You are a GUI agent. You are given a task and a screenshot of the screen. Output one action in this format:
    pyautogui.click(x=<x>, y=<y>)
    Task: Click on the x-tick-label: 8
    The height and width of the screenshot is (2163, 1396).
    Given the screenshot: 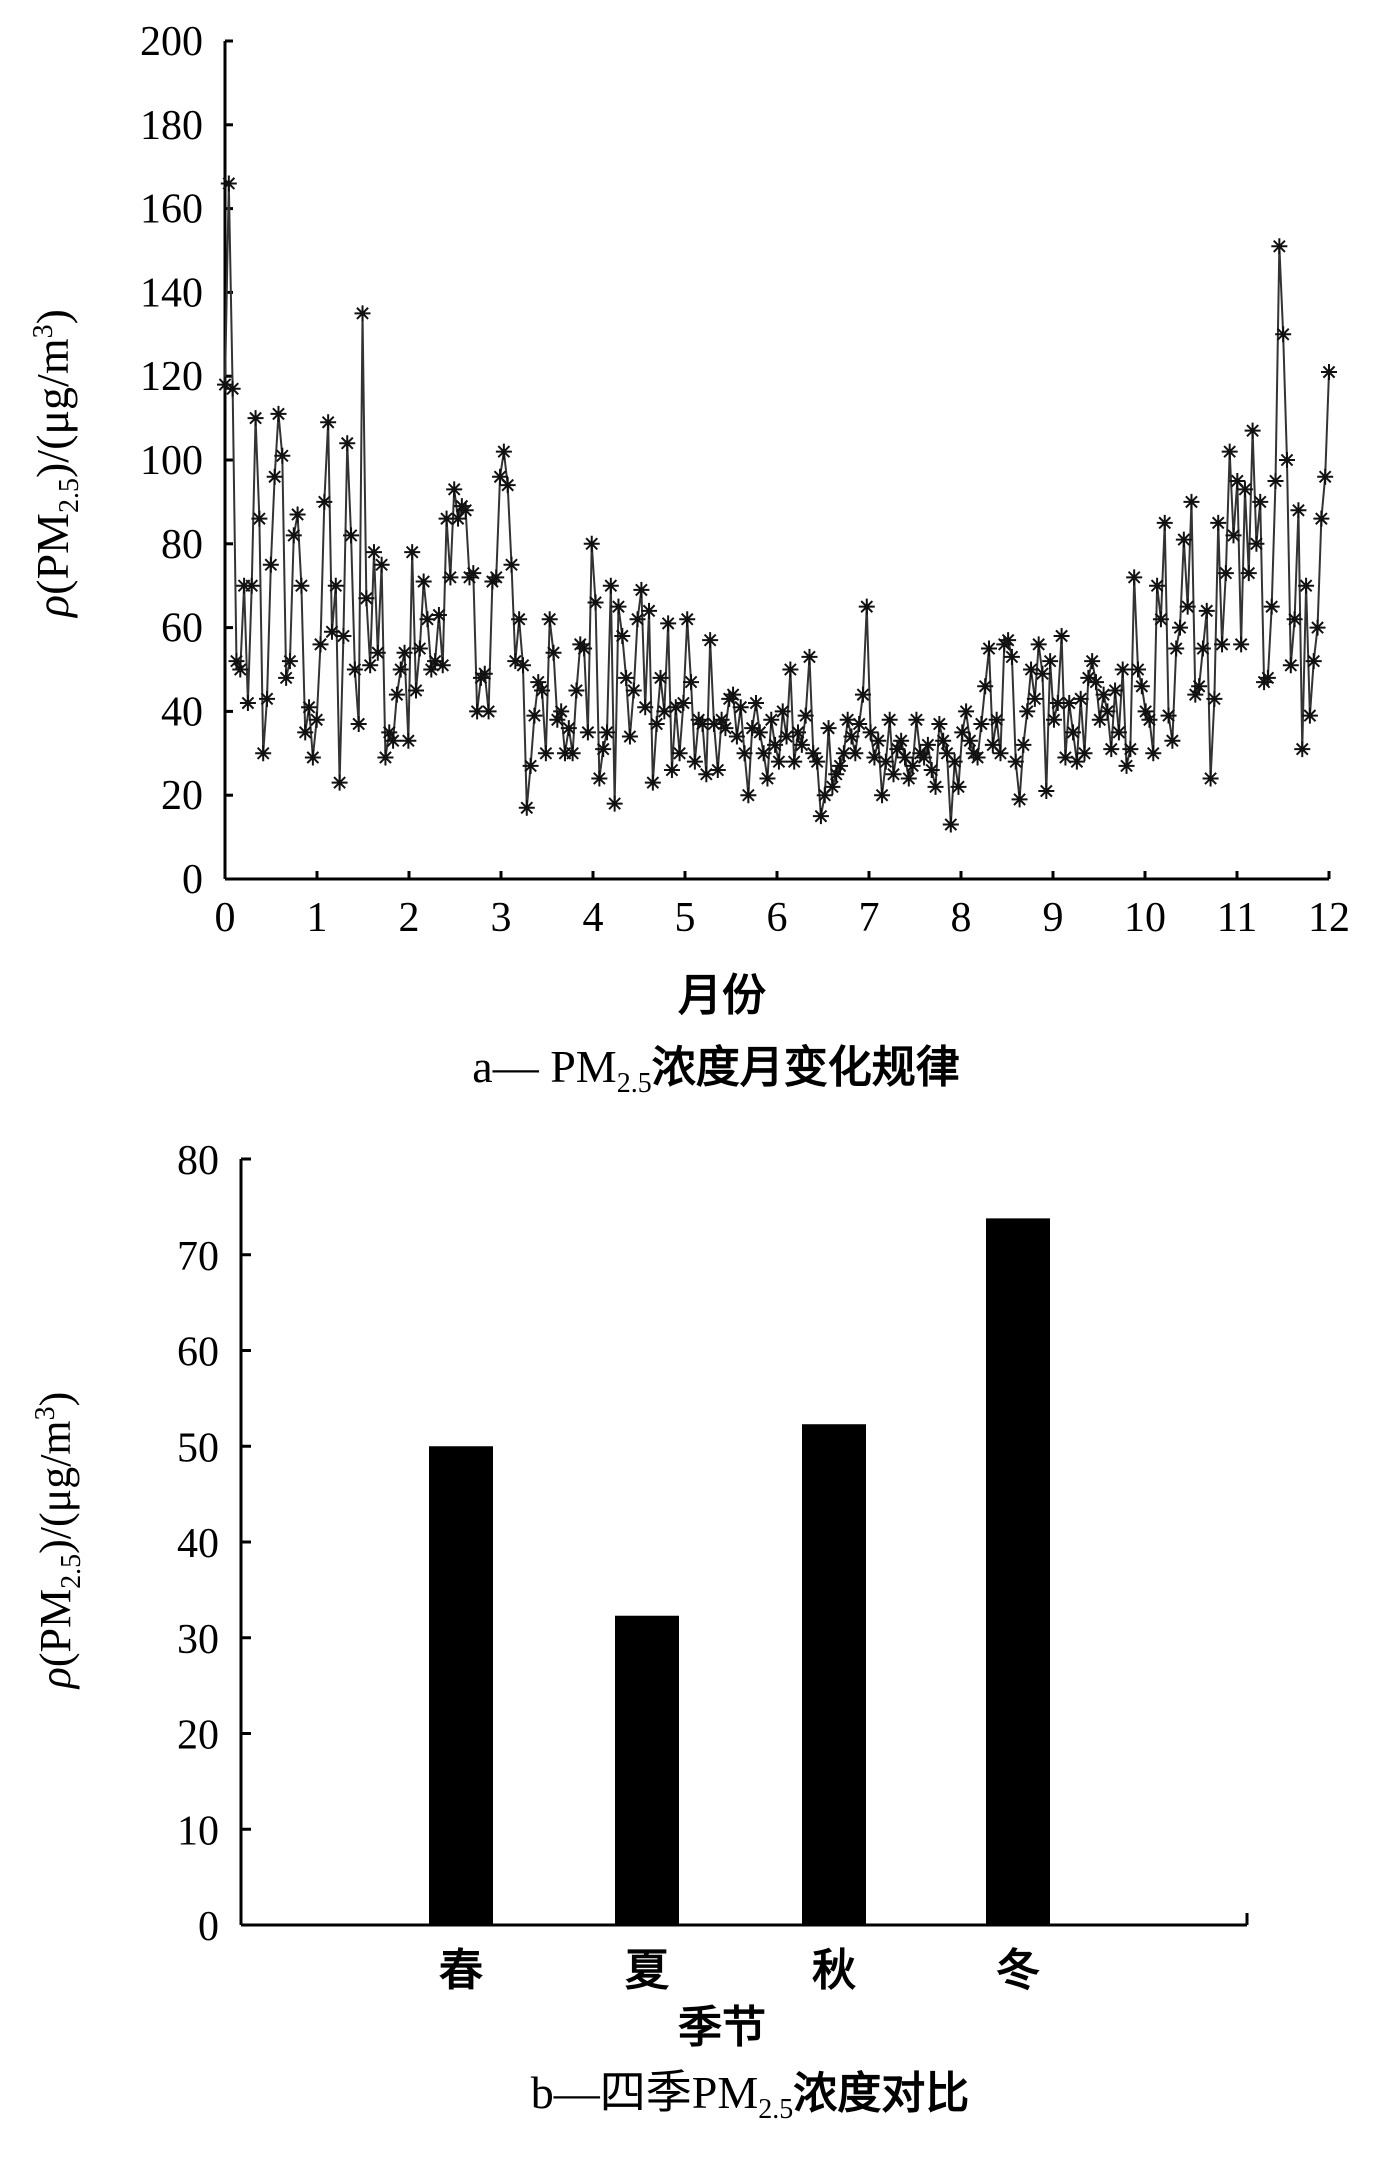 What is the action you would take?
    pyautogui.click(x=961, y=918)
    